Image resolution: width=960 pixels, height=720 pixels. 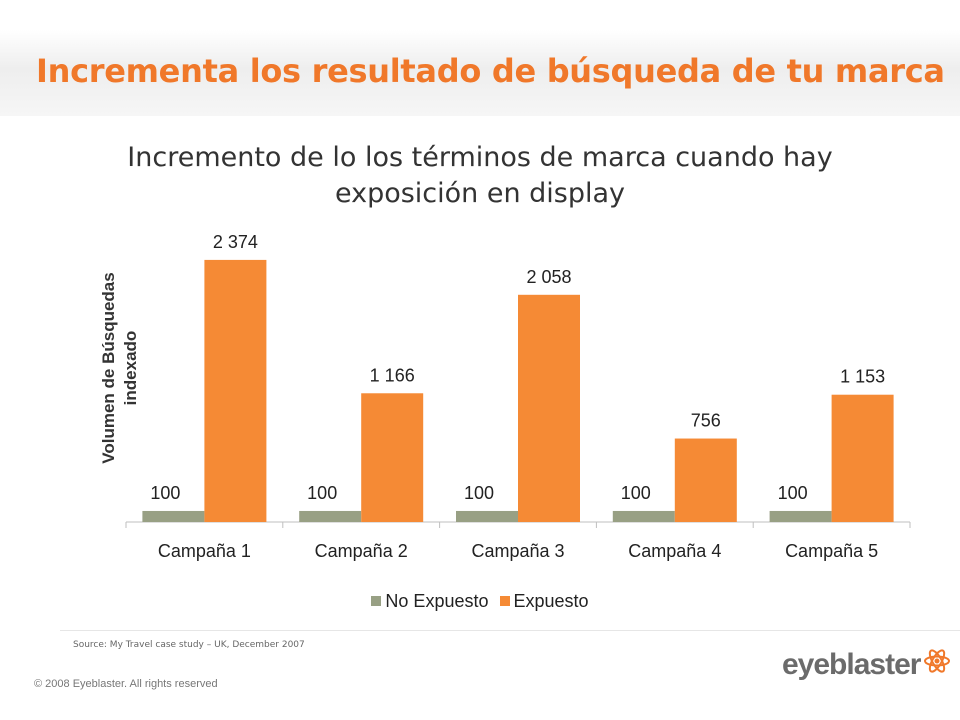 I want to click on eyeblaster-logo: eyeblaster, so click(x=867, y=665).